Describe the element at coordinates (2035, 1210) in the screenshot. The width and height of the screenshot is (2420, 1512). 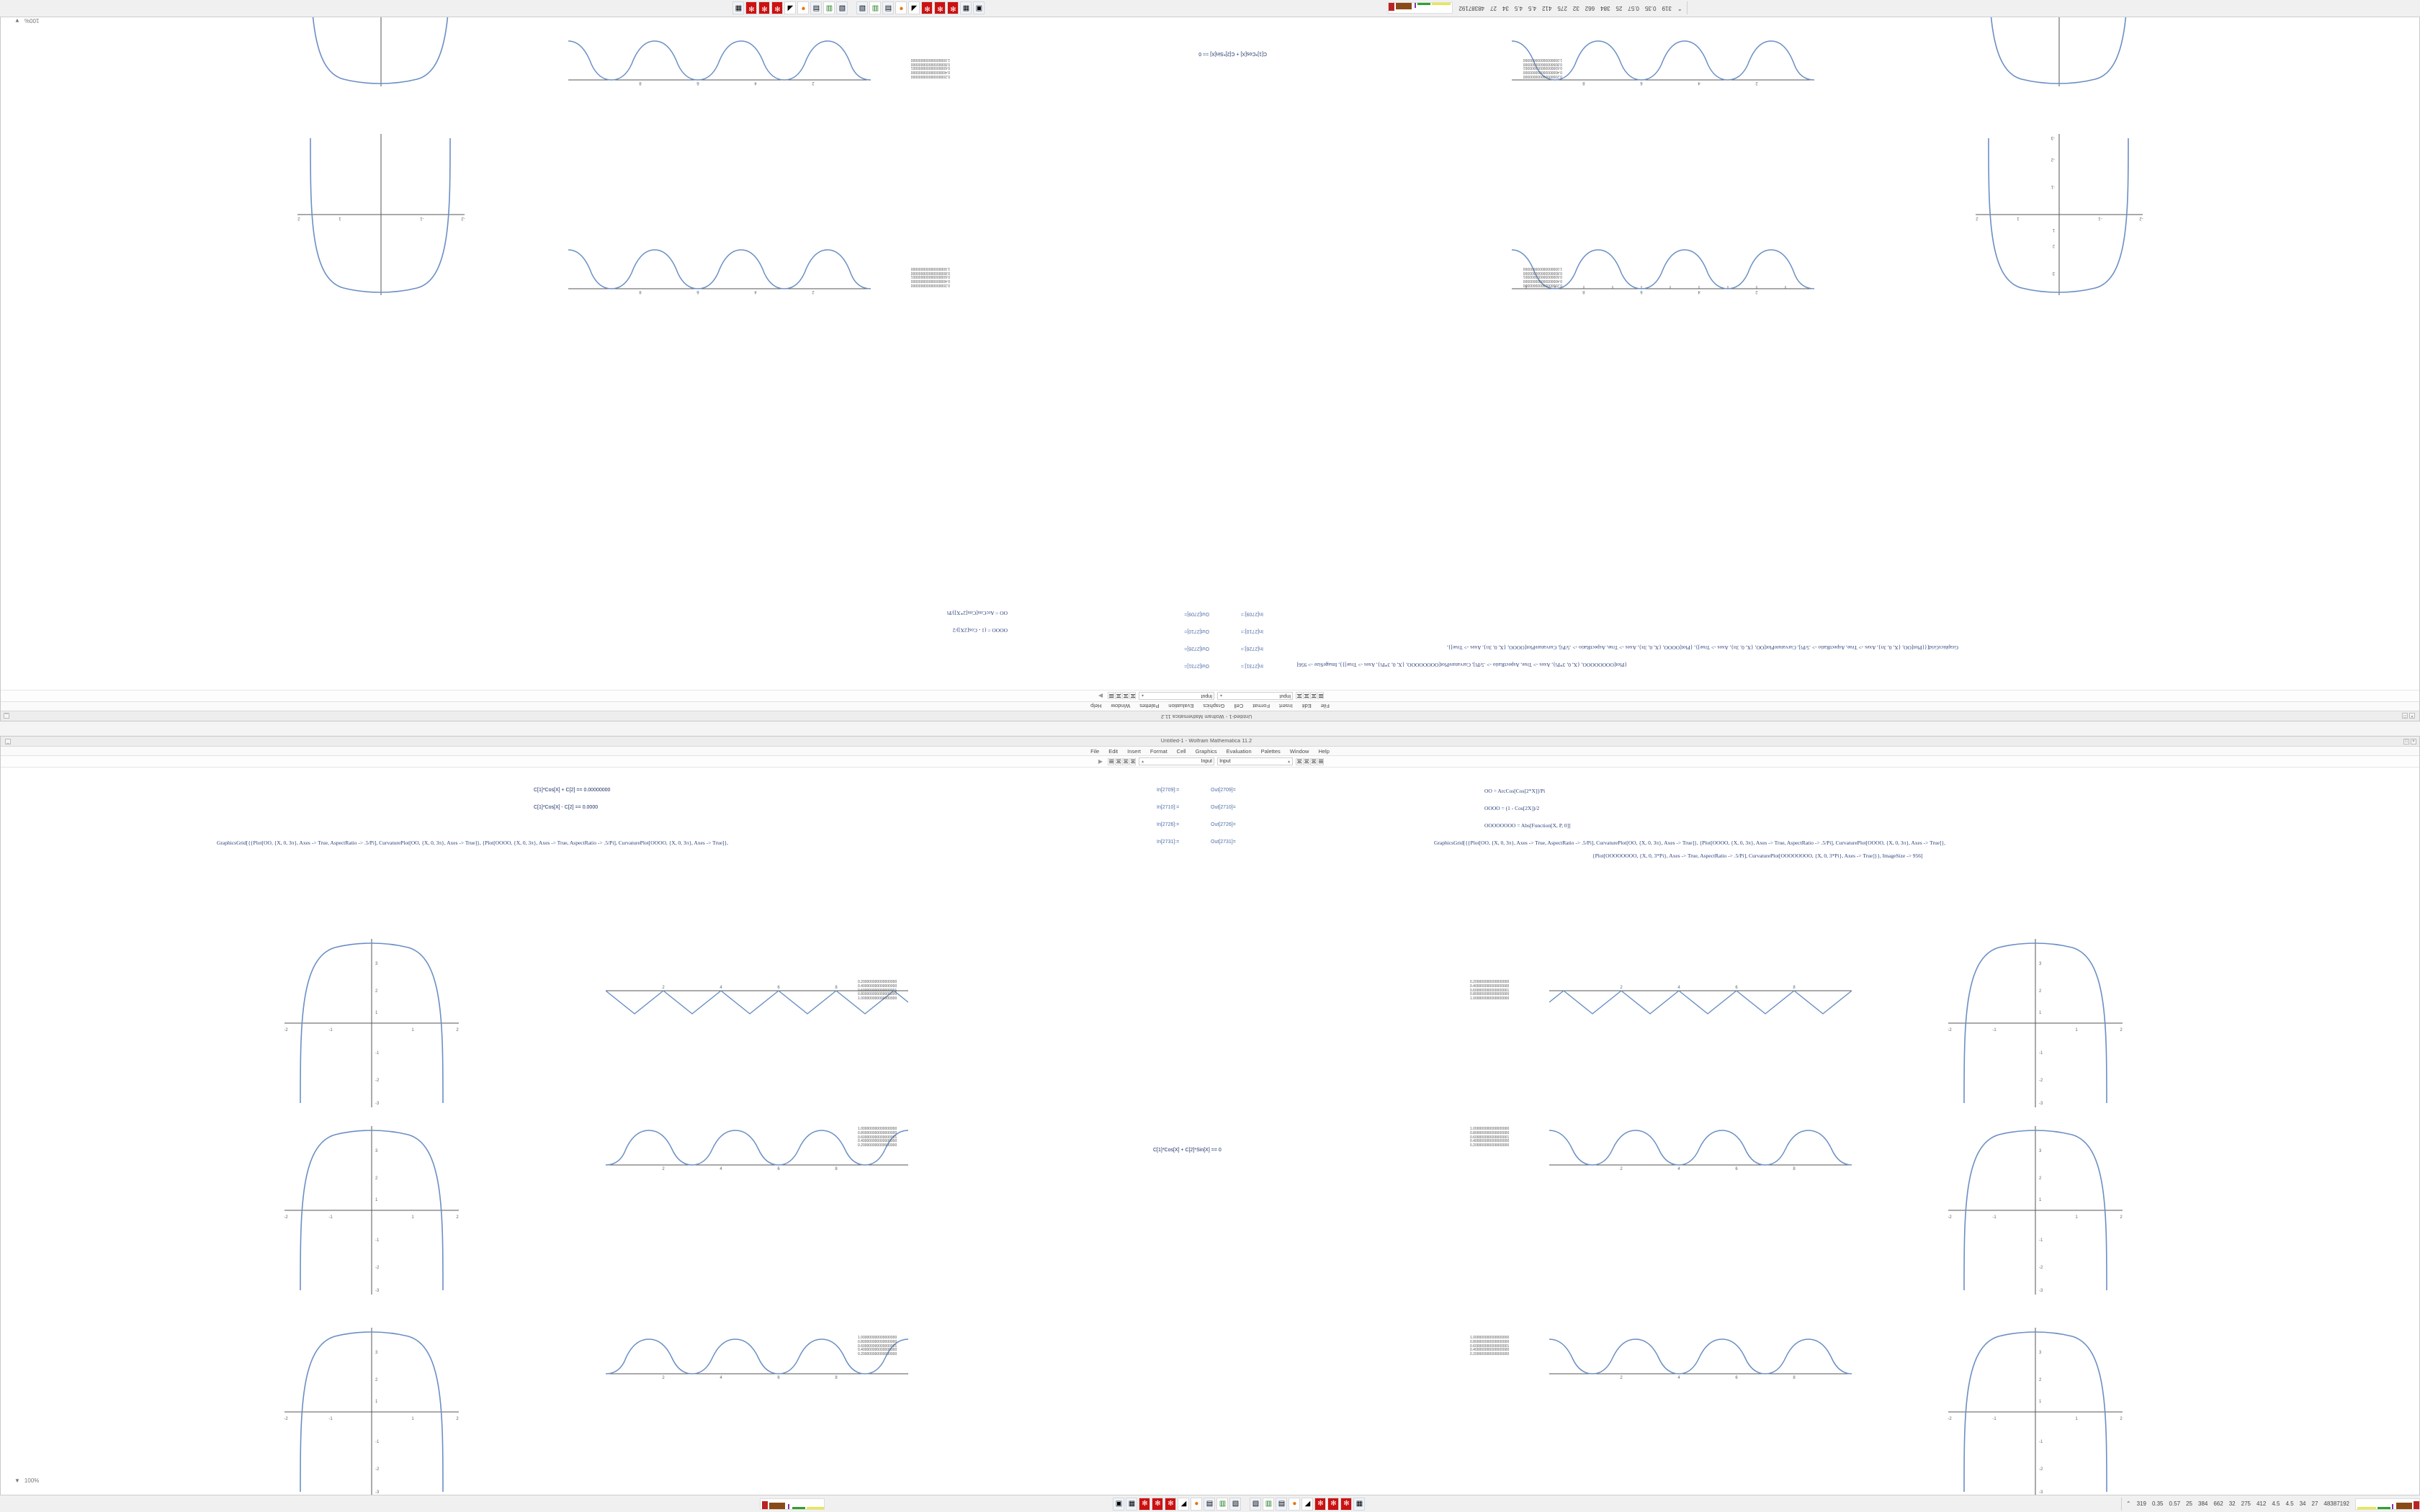
I see `plot-curvature-b-r2c4: -2 -1 1 2 3 2 1 -1 -2 -3` at that location.